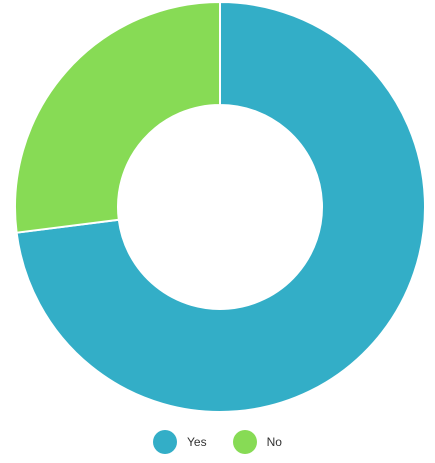 This screenshot has height=463, width=435. What do you see at coordinates (165, 442) in the screenshot?
I see `legend-swatch-yes` at bounding box center [165, 442].